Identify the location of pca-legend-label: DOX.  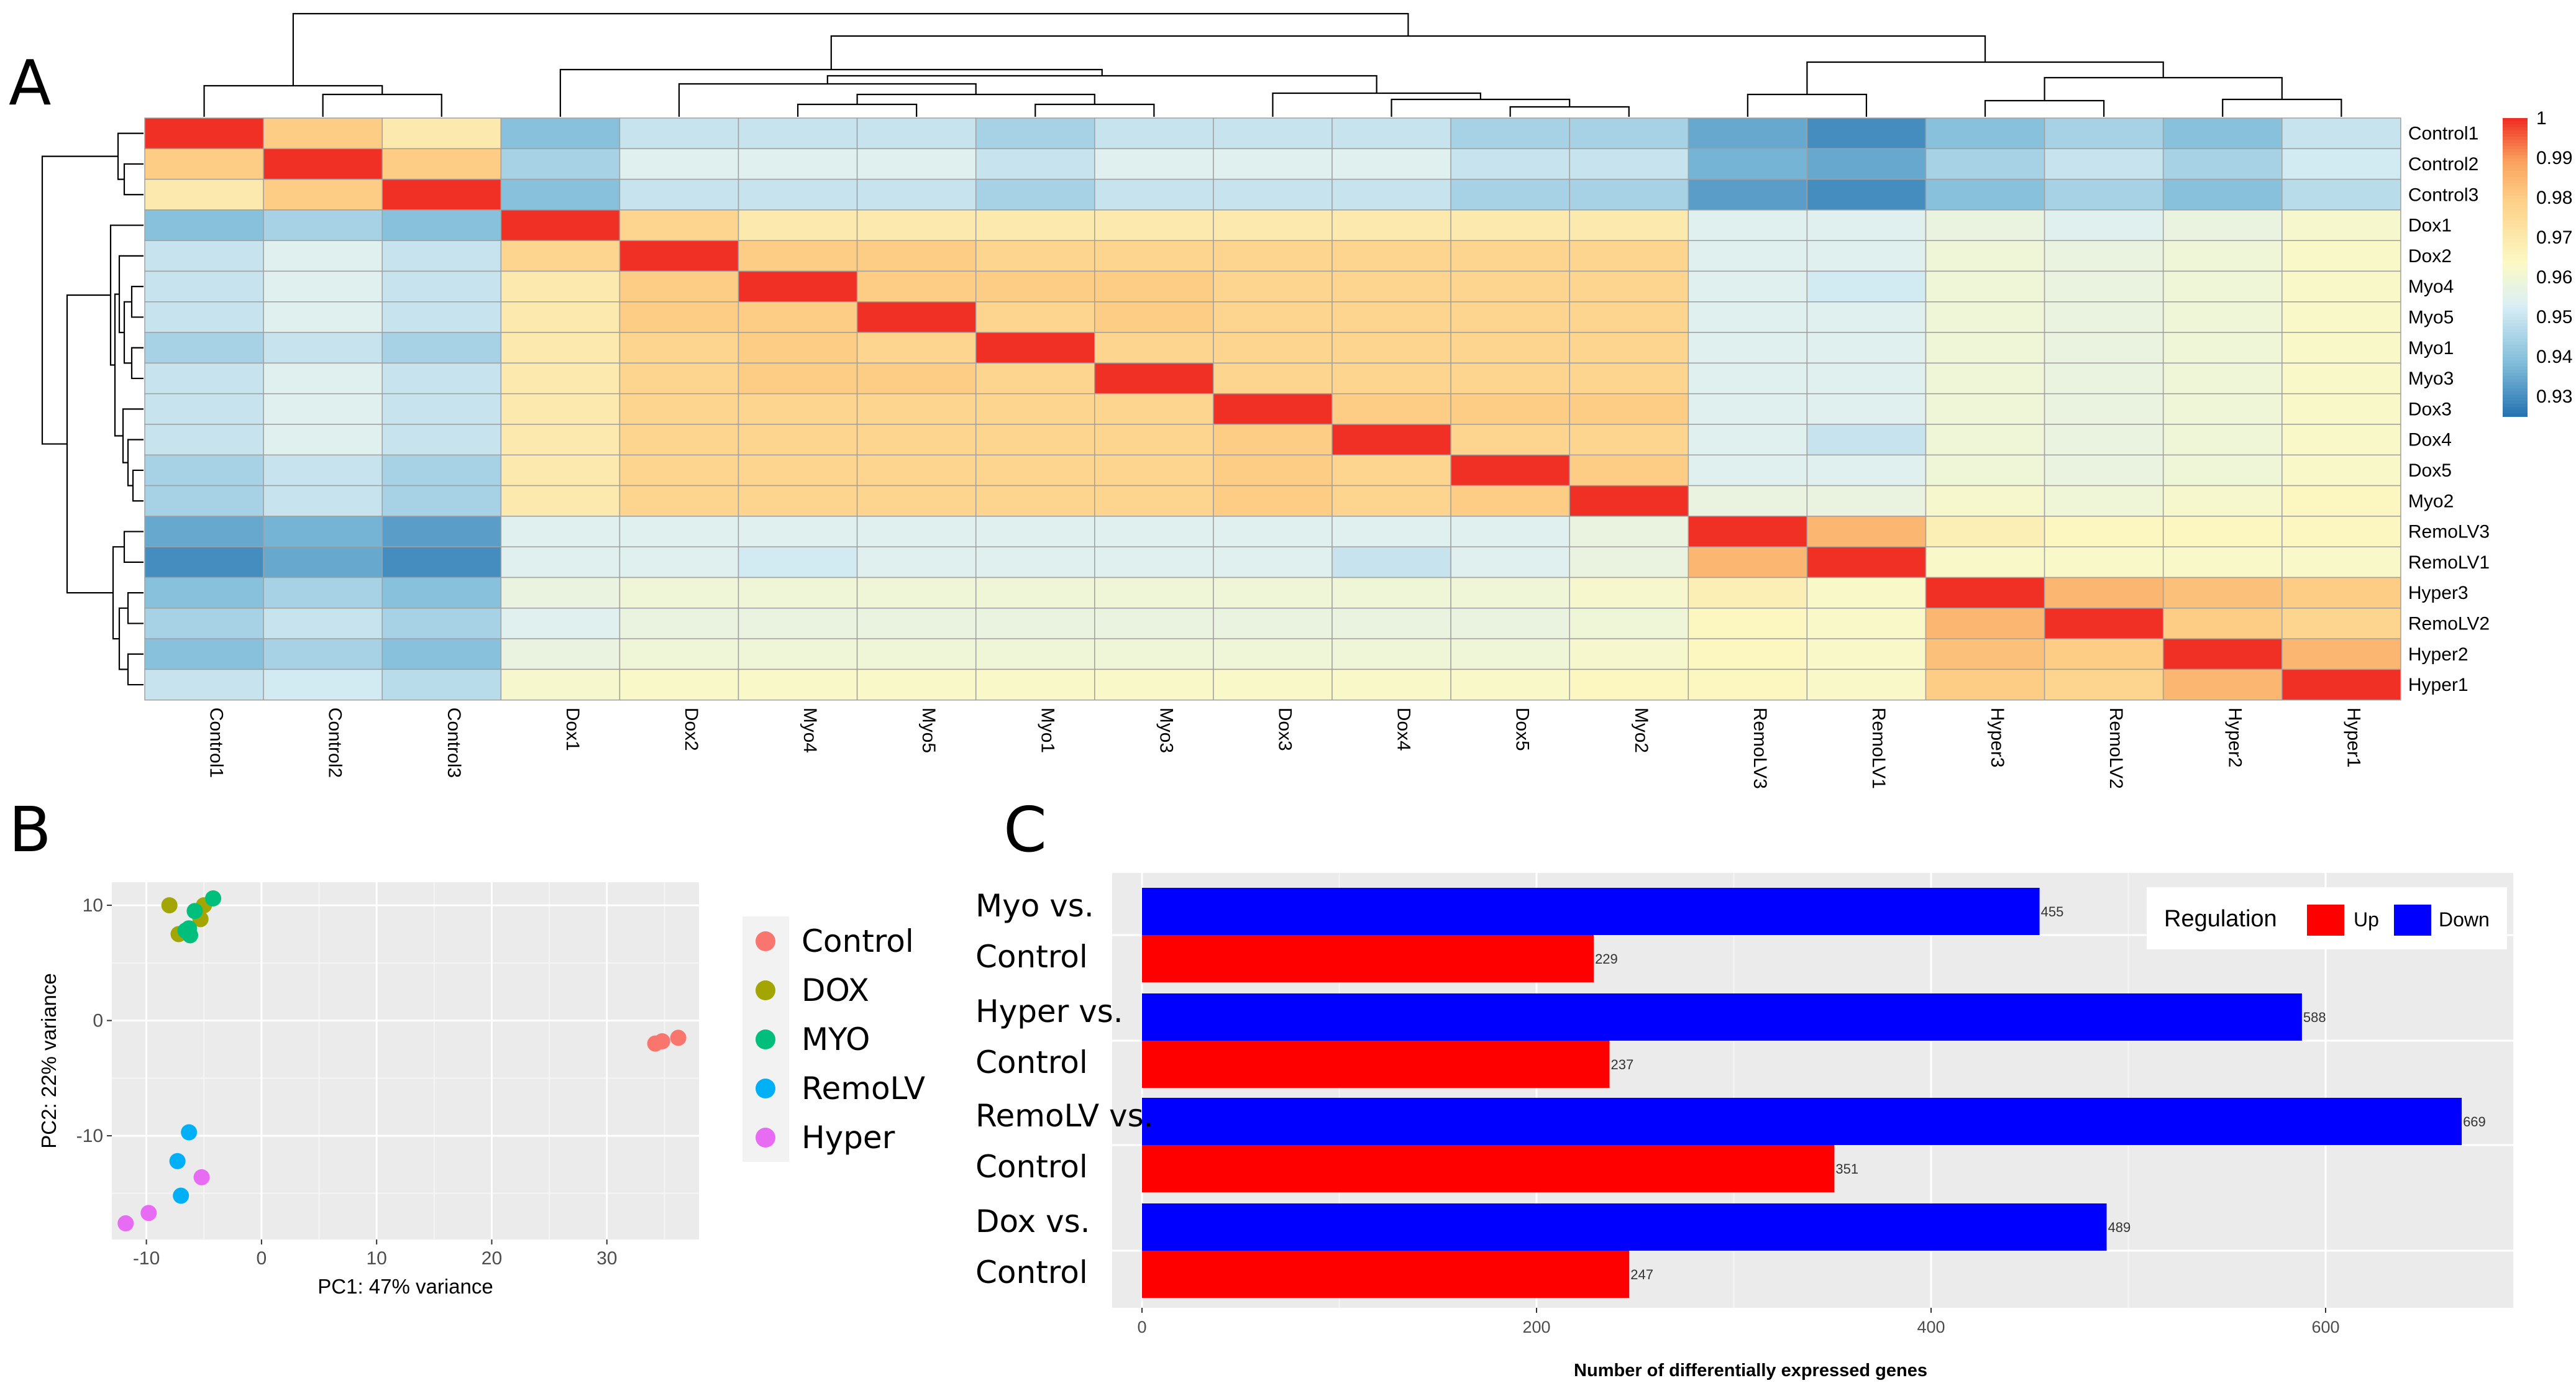
(835, 990).